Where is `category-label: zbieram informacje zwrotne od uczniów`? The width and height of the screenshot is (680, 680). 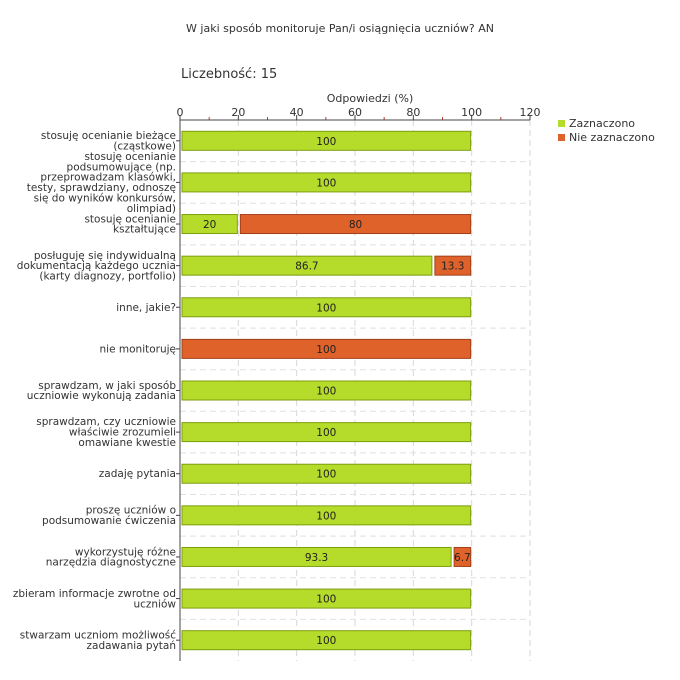 category-label: zbieram informacje zwrotne od uczniów is located at coordinates (95, 599).